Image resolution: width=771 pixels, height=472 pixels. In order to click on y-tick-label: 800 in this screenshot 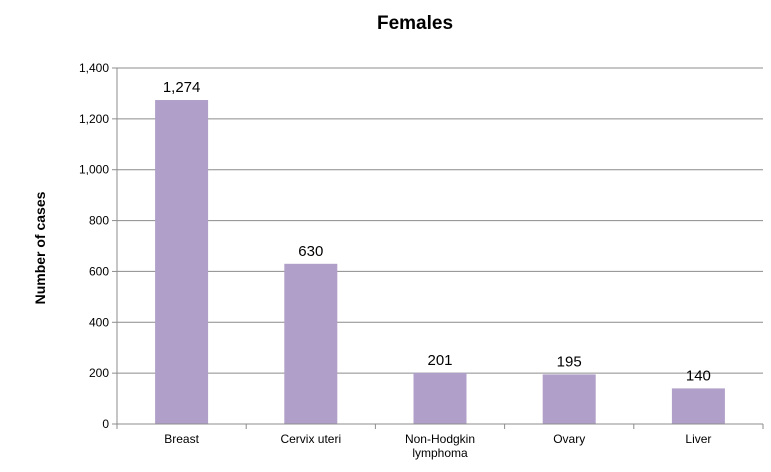, I will do `click(99, 221)`.